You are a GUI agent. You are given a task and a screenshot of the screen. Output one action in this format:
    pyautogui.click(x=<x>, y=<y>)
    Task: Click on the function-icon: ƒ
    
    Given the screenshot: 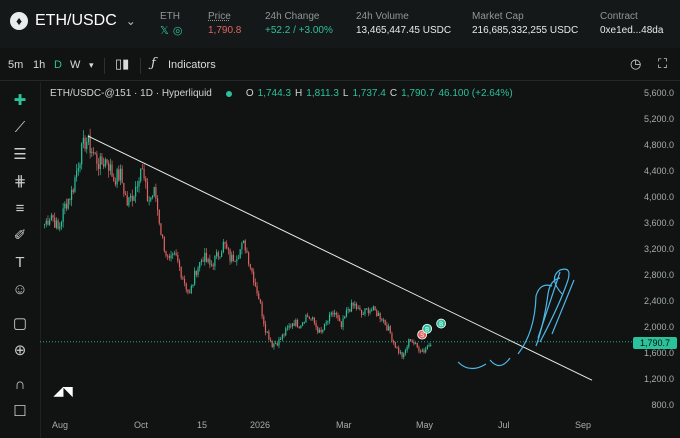 What is the action you would take?
    pyautogui.click(x=153, y=63)
    